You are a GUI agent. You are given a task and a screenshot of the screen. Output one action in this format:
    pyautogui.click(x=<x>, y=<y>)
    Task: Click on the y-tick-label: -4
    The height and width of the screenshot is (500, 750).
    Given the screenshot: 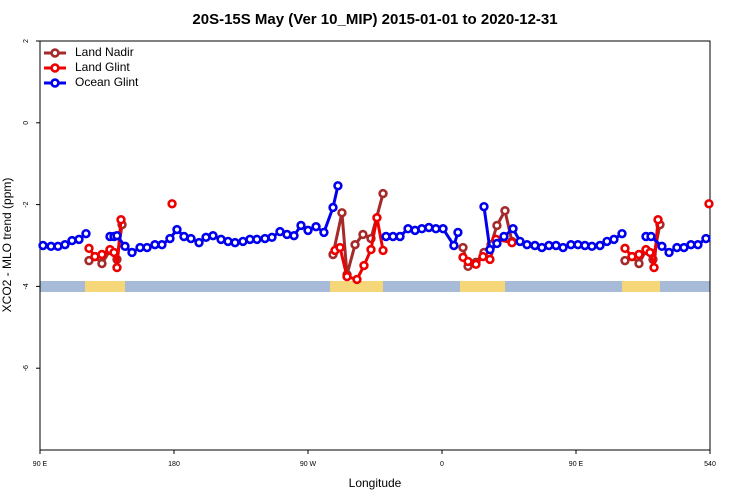 What is the action you would take?
    pyautogui.click(x=26, y=286)
    